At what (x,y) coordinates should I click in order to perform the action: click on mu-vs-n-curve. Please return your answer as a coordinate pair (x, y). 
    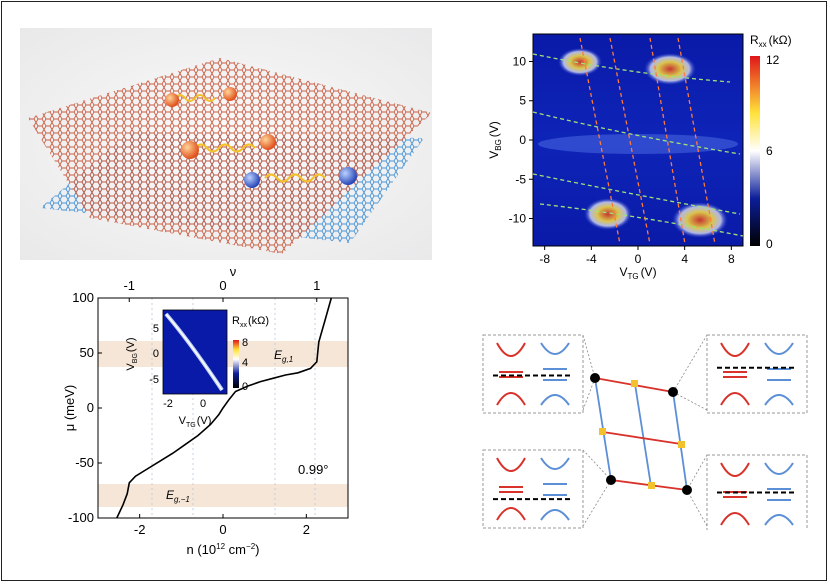
    Looking at the image, I should click on (224, 408).